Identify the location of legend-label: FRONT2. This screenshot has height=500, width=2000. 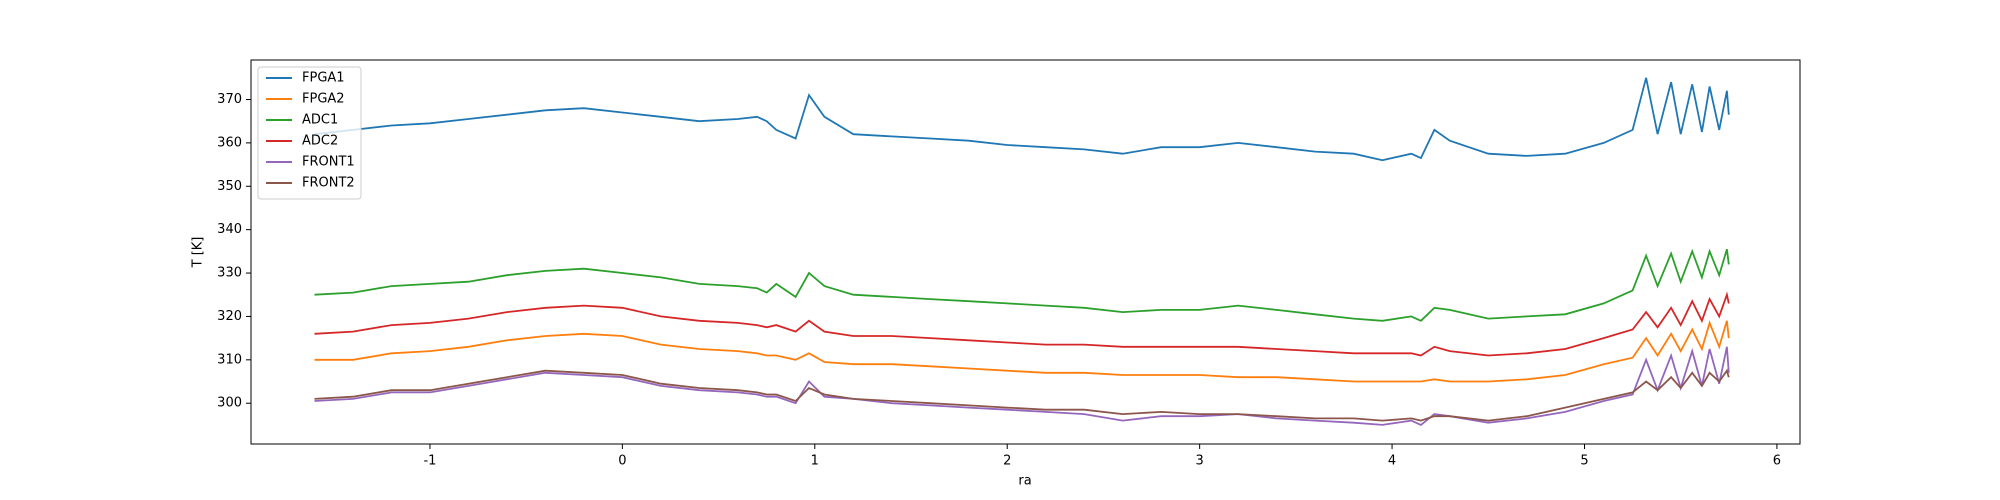
(328, 183).